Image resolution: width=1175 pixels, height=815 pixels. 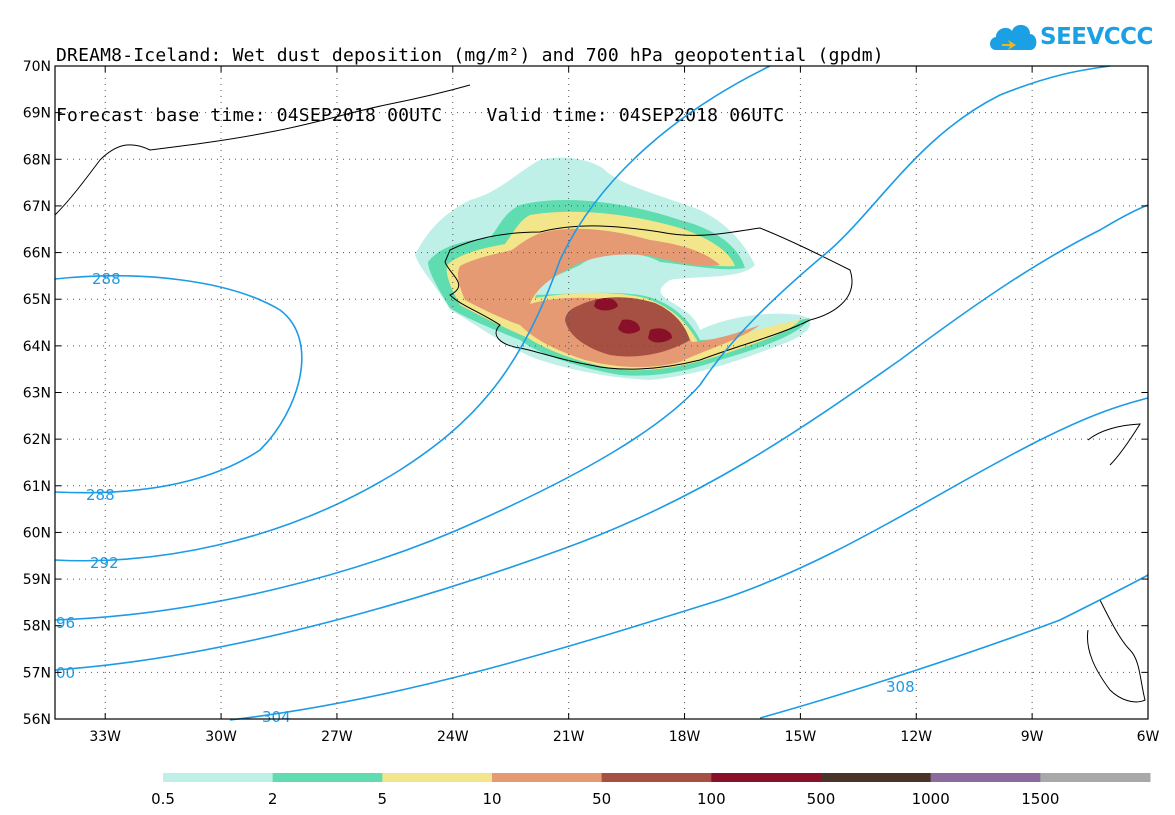 I want to click on lon-label: 21W, so click(x=569, y=737).